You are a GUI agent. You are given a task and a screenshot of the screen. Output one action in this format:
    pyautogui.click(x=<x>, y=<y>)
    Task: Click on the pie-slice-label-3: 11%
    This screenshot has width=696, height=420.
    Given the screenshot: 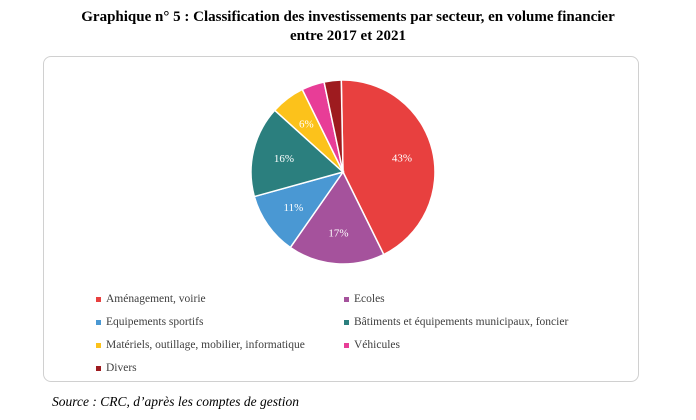 What is the action you would take?
    pyautogui.click(x=294, y=208)
    